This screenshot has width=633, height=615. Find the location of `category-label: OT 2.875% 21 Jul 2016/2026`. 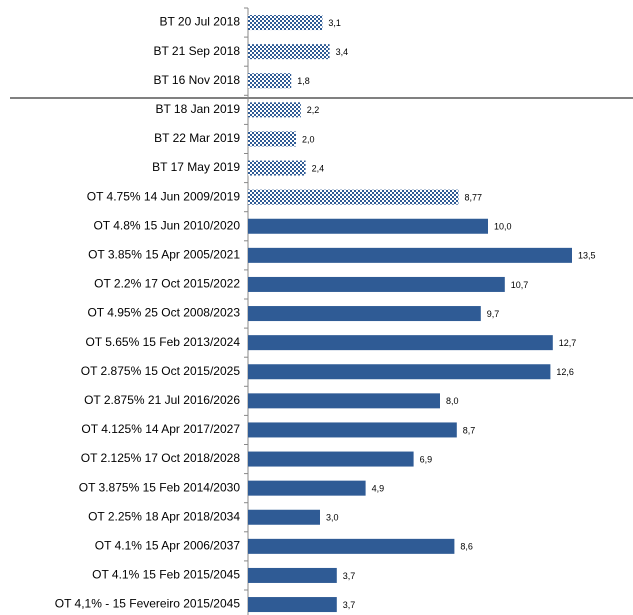

category-label: OT 2.875% 21 Jul 2016/2026 is located at coordinates (162, 400).